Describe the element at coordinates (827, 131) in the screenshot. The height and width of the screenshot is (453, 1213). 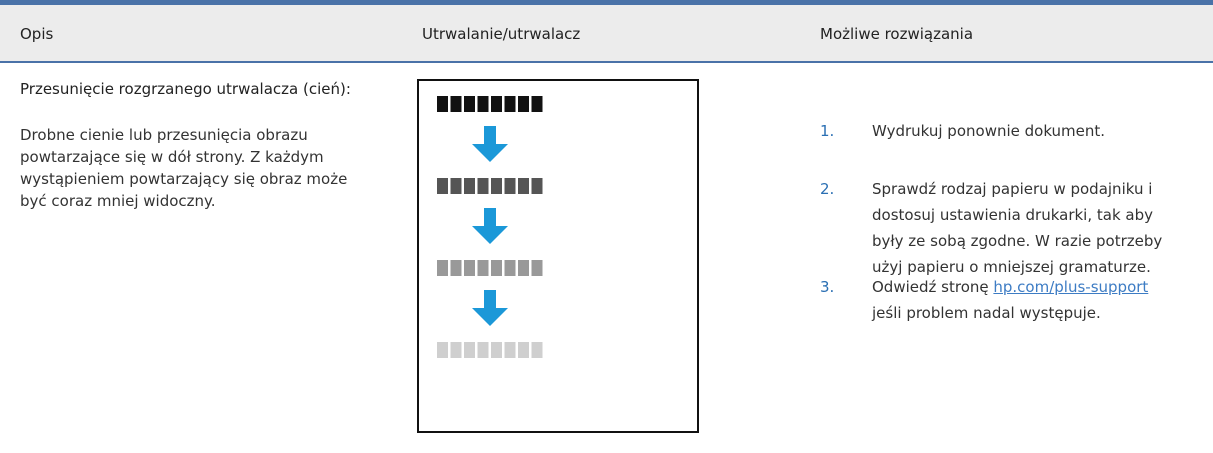
I see `step-number: 1.` at that location.